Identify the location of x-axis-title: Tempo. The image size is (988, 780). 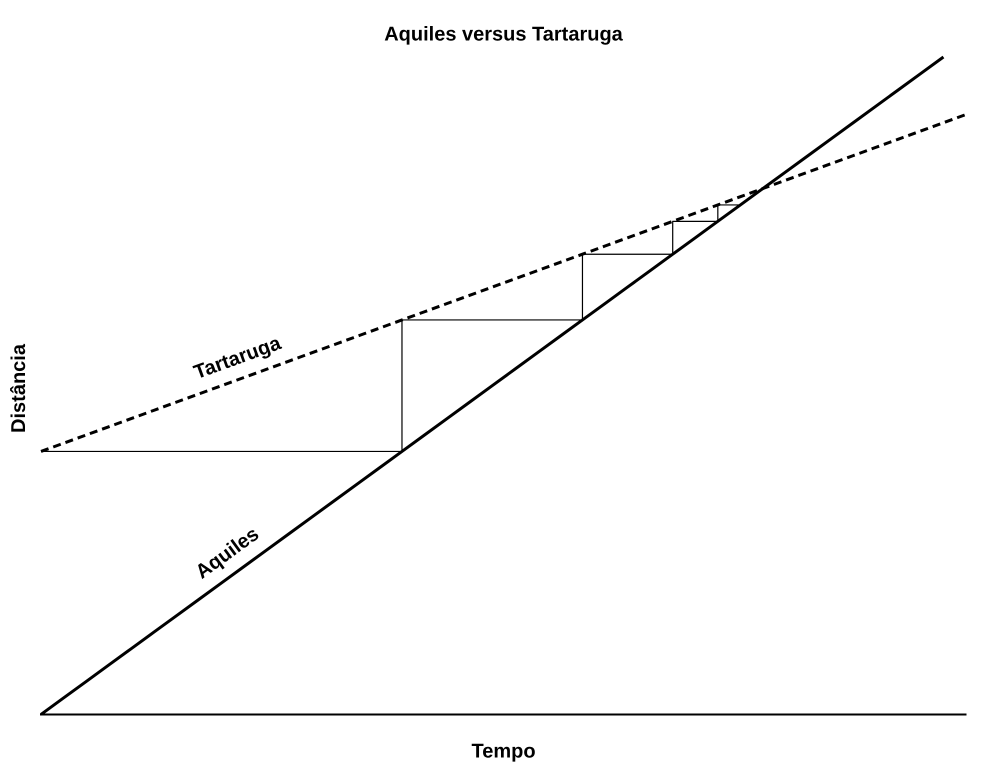
(503, 751).